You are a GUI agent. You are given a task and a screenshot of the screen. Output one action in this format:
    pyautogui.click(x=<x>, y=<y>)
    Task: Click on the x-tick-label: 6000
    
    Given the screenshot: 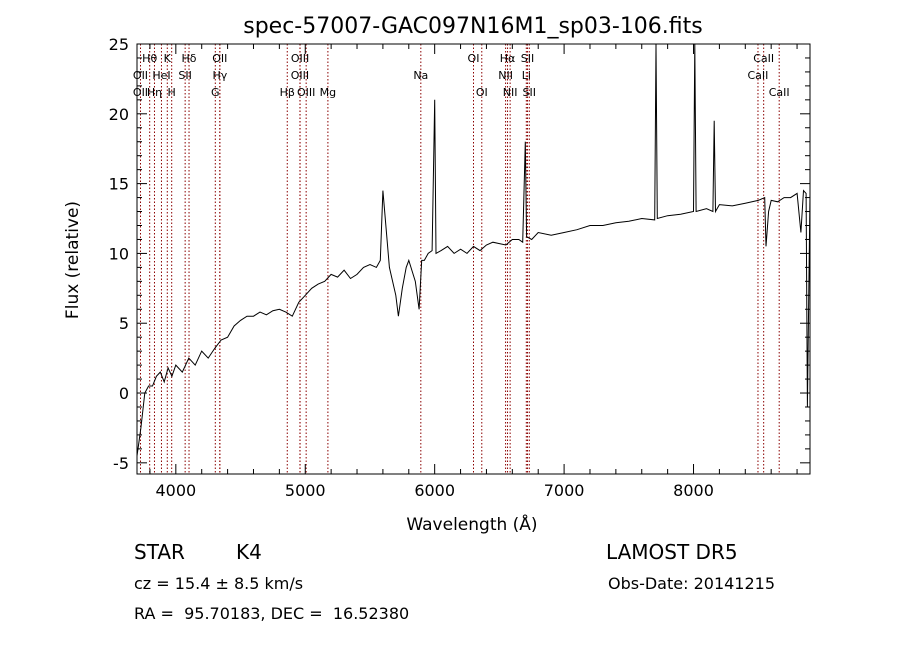 What is the action you would take?
    pyautogui.click(x=434, y=490)
    